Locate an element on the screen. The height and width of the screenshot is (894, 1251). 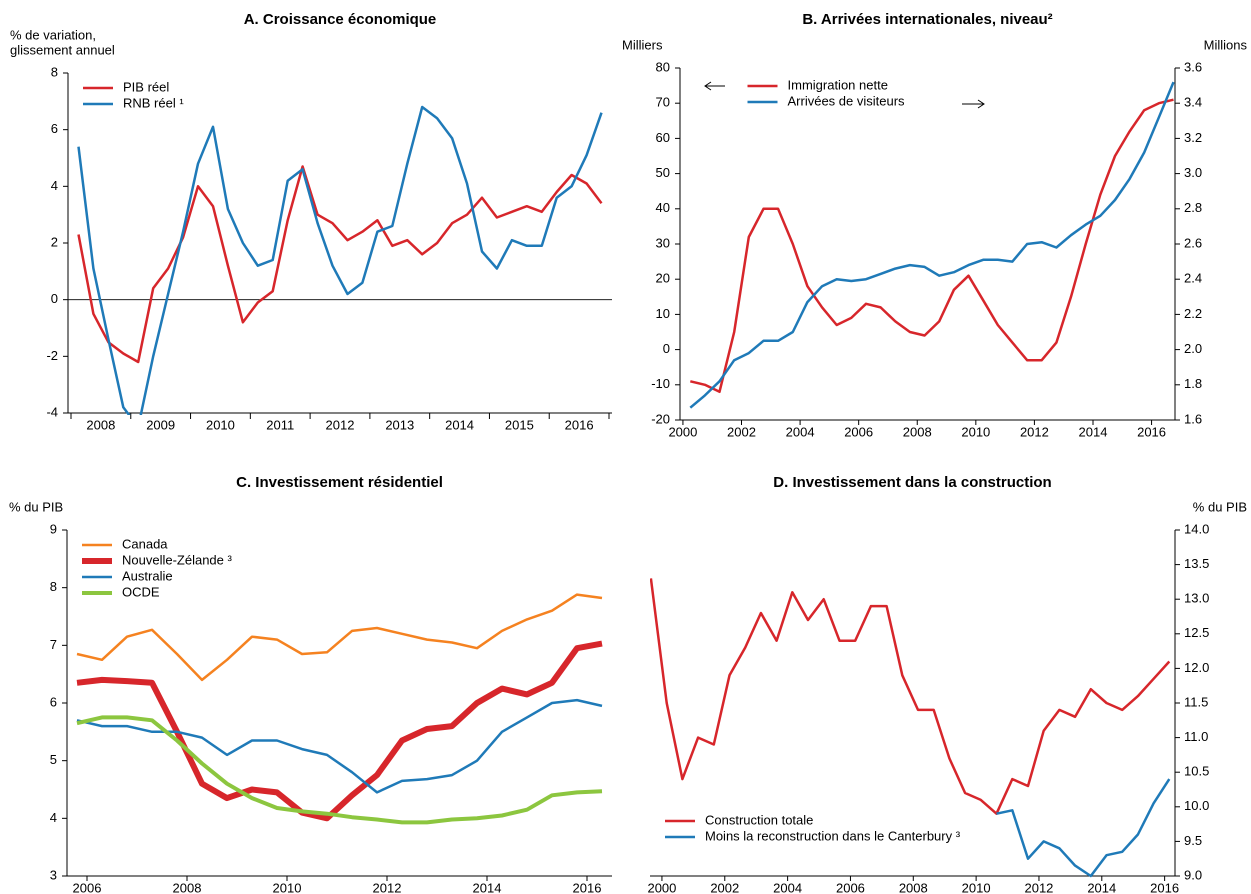
legend-label: RNB réel ¹ is located at coordinates (153, 102).